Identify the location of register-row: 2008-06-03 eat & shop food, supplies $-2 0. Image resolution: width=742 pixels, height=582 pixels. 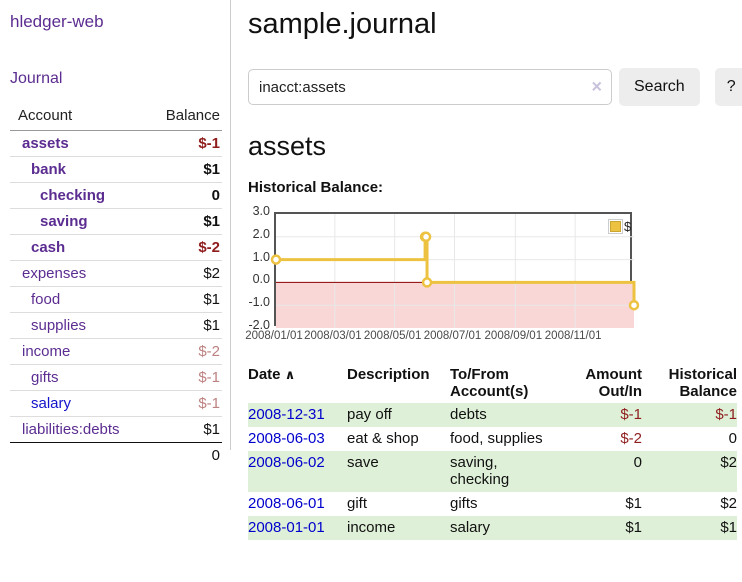
(492, 439).